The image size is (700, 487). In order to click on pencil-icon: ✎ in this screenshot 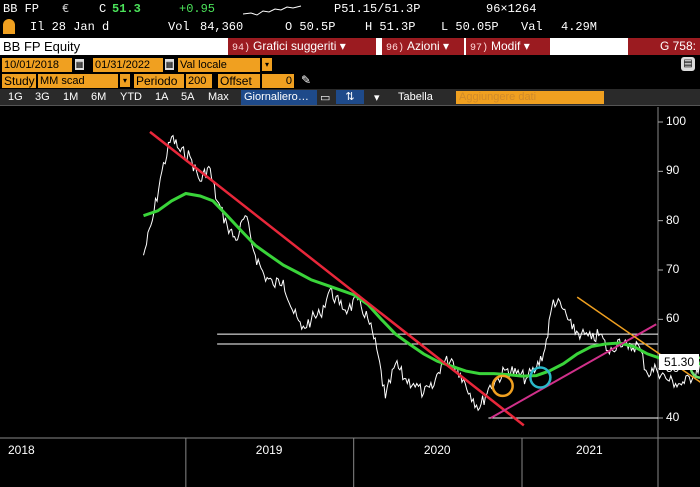, I will do `click(306, 80)`.